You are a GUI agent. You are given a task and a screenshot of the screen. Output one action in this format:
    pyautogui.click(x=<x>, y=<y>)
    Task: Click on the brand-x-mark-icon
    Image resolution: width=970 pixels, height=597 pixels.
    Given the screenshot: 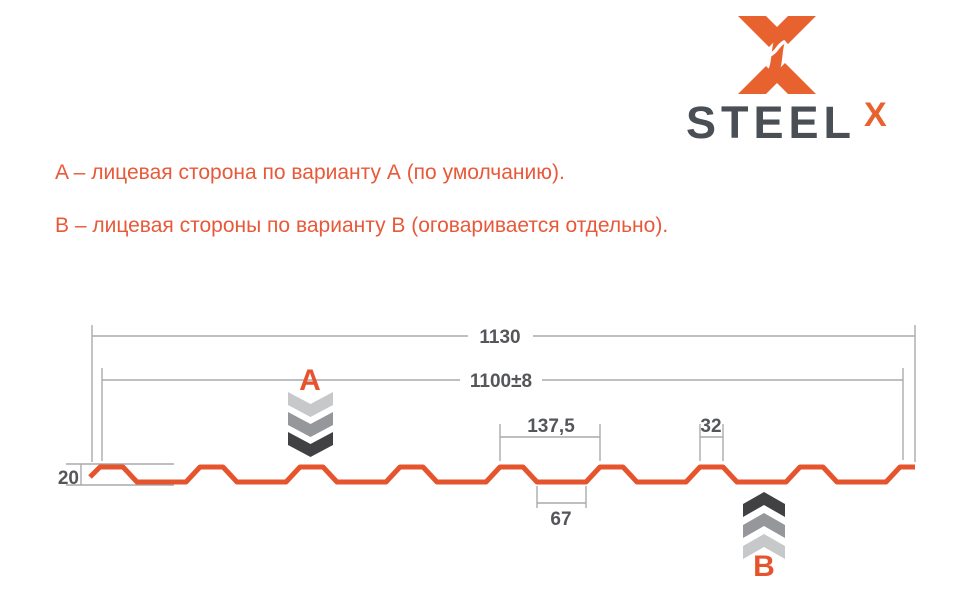 What is the action you would take?
    pyautogui.click(x=777, y=55)
    